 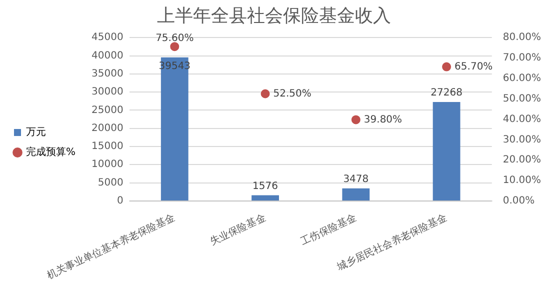 I want to click on y2-tick-label: 70.00%, so click(x=522, y=58).